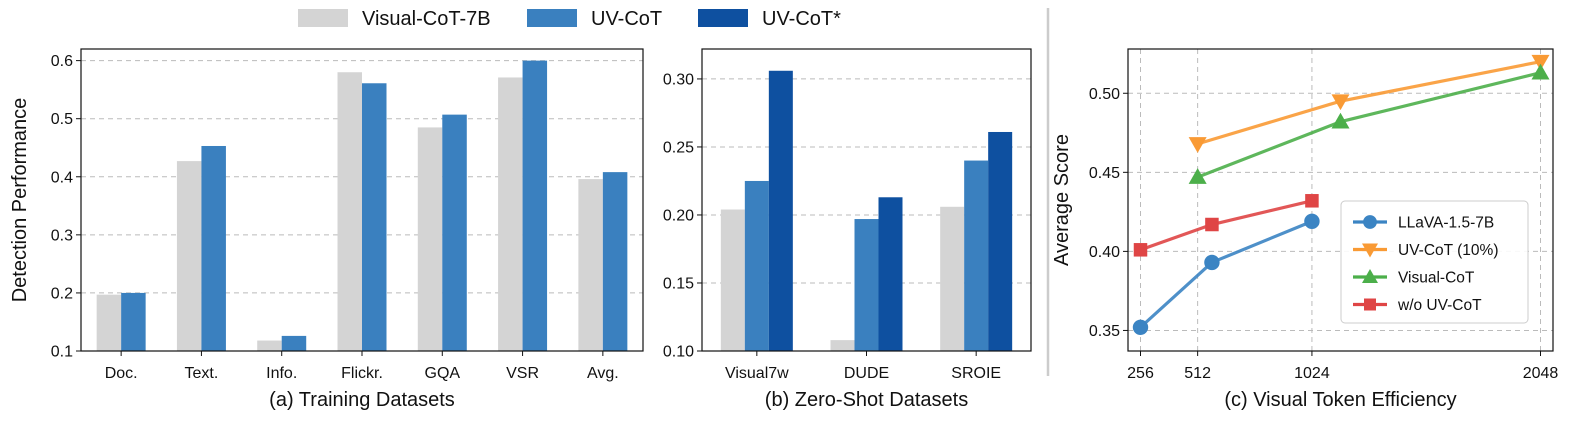 The image size is (1577, 424). What do you see at coordinates (678, 79) in the screenshot?
I see `y-tick-label: 0.30` at bounding box center [678, 79].